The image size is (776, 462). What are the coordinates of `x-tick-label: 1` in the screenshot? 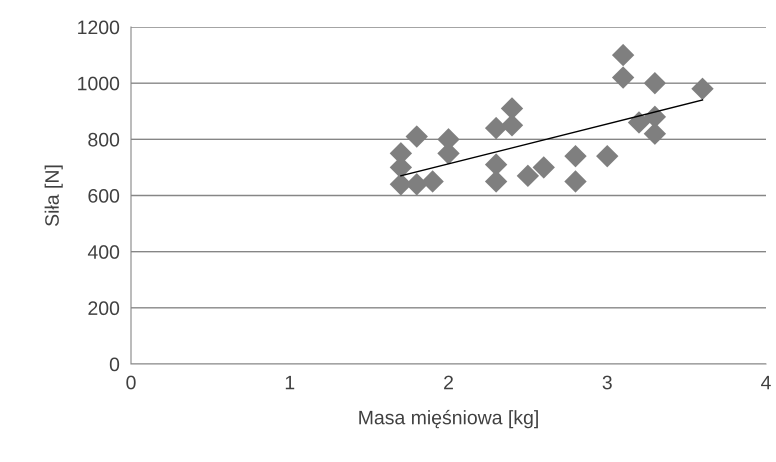 It's located at (290, 383).